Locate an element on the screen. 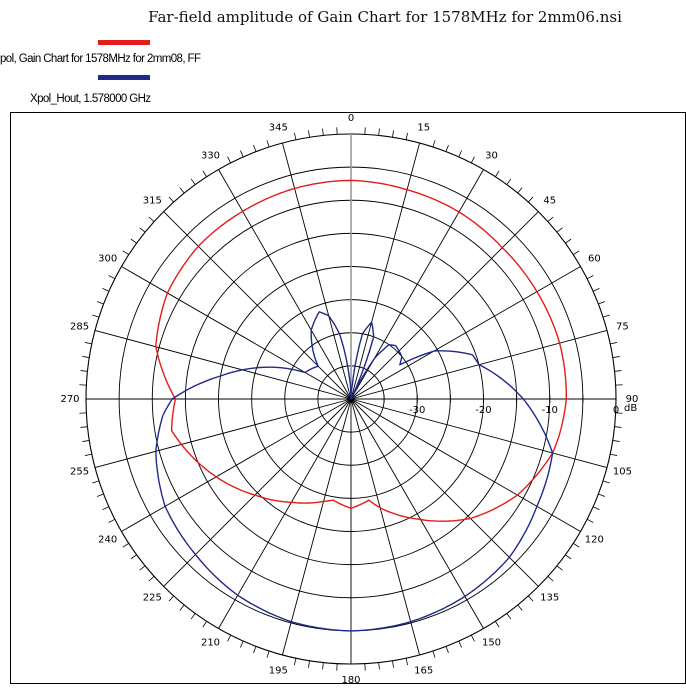 This screenshot has width=686, height=688. angle-tick-label: 105 is located at coordinates (622, 472).